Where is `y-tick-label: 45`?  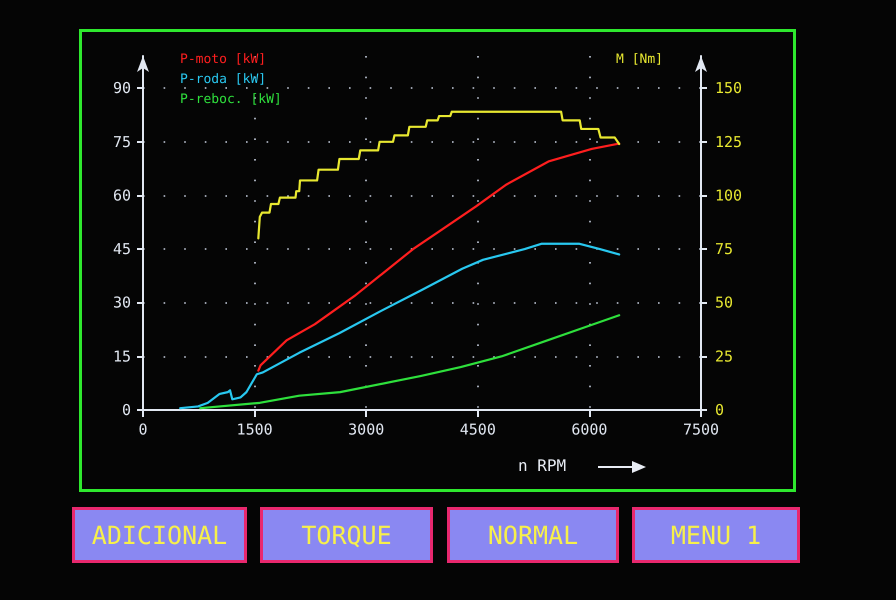 y-tick-label: 45 is located at coordinates (121, 249).